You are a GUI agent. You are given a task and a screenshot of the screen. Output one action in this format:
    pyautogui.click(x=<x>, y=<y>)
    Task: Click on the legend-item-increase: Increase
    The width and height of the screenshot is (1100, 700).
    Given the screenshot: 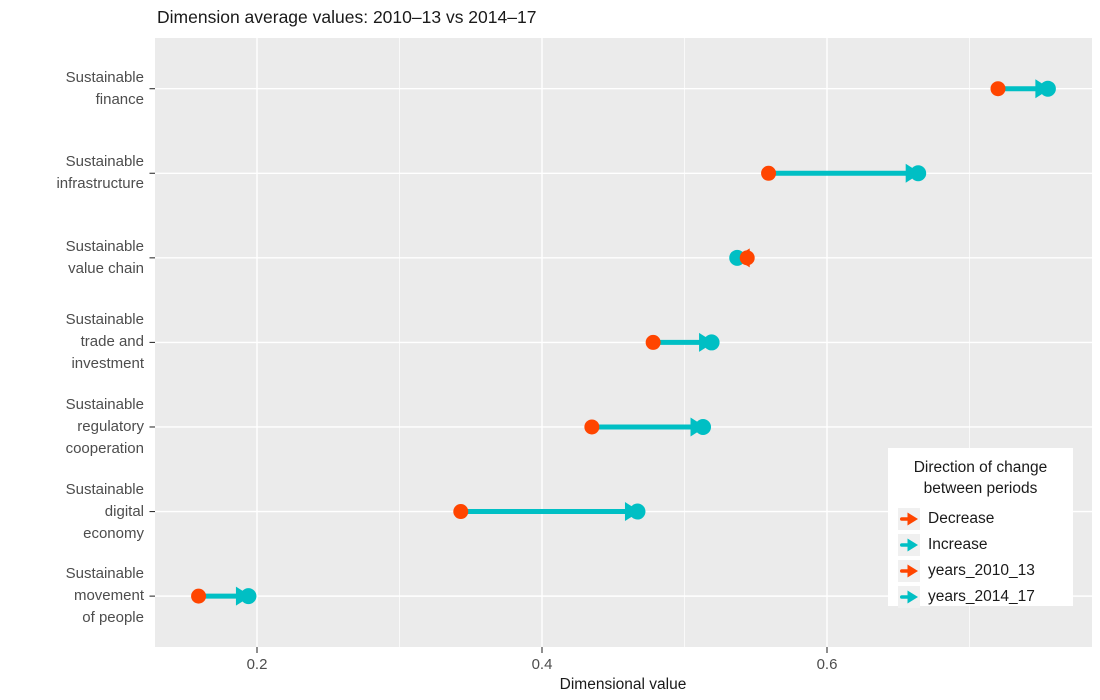 What is the action you would take?
    pyautogui.click(x=980, y=545)
    